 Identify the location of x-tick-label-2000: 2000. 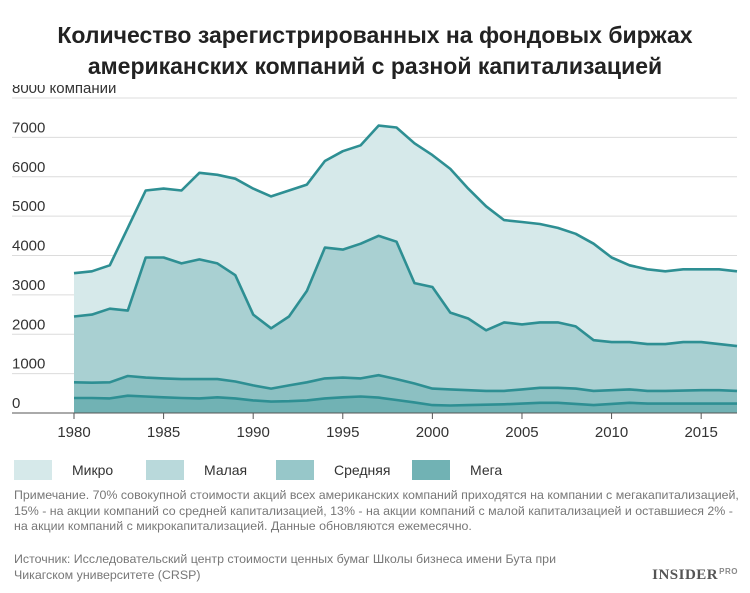
(432, 432).